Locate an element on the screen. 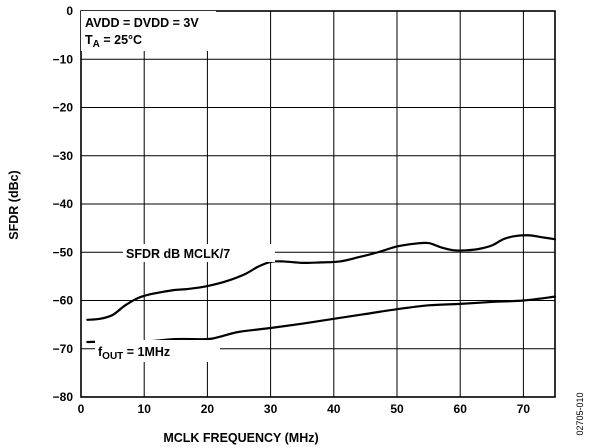 This screenshot has height=448, width=590. y-tick-label: −50 is located at coordinates (63, 252).